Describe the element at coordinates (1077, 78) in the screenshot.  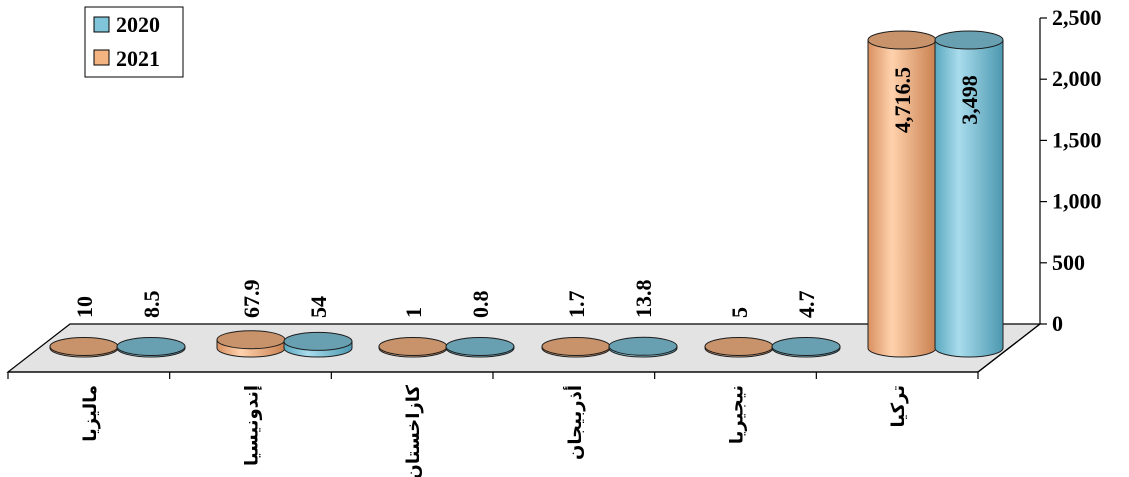
I see `y-tick-label: 2,000` at that location.